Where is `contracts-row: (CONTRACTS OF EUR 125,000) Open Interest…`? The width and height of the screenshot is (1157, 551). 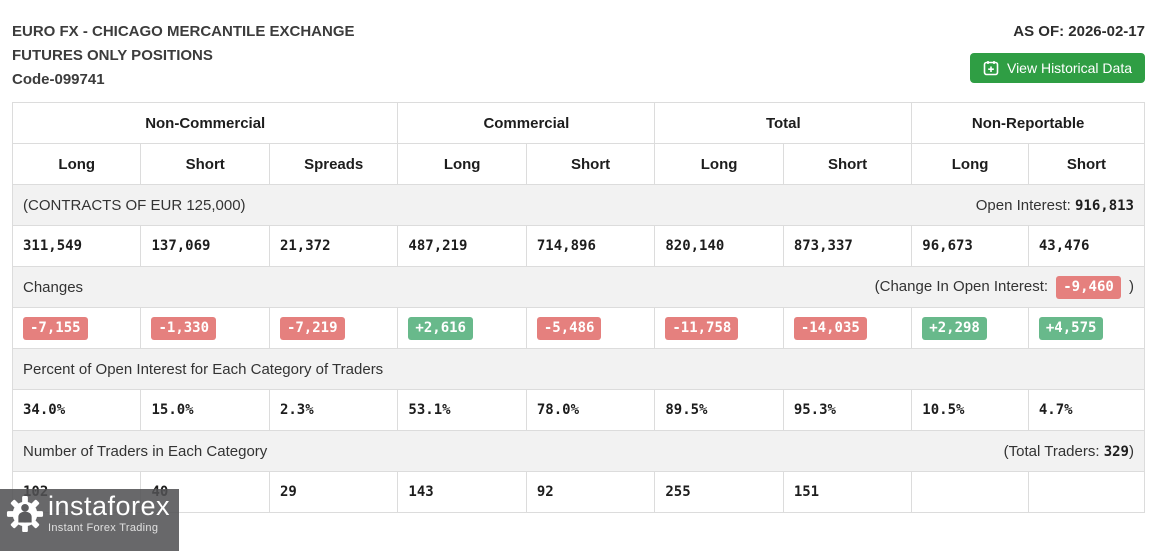
contracts-row: (CONTRACTS OF EUR 125,000) Open Interest… is located at coordinates (578, 205).